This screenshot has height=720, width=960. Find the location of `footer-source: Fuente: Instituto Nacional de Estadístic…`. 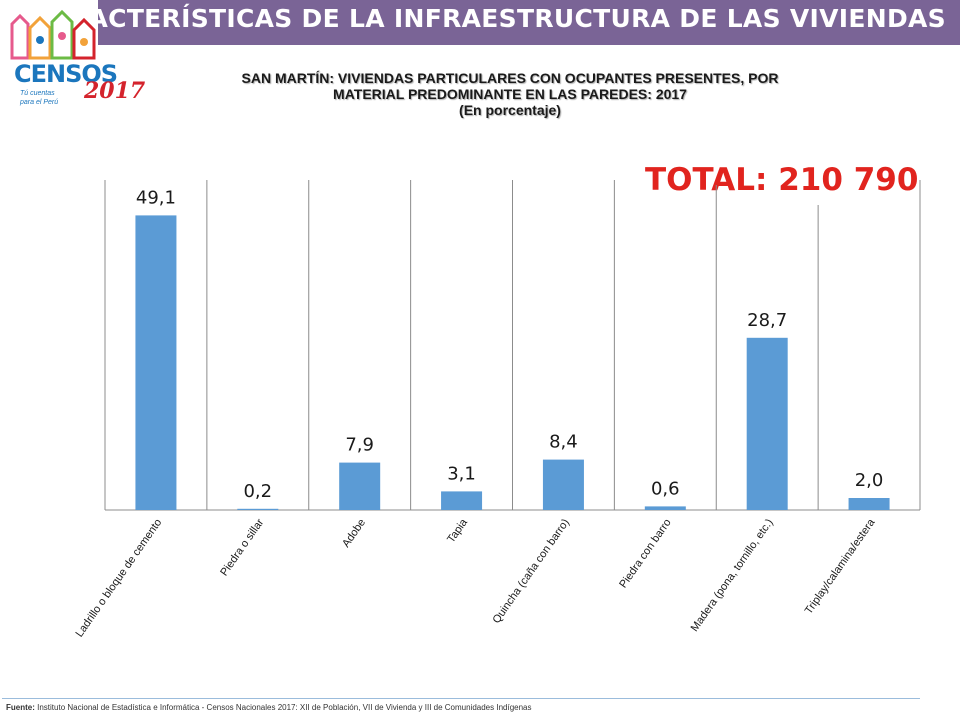

footer-source: Fuente: Instituto Nacional de Estadístic… is located at coordinates (269, 707).